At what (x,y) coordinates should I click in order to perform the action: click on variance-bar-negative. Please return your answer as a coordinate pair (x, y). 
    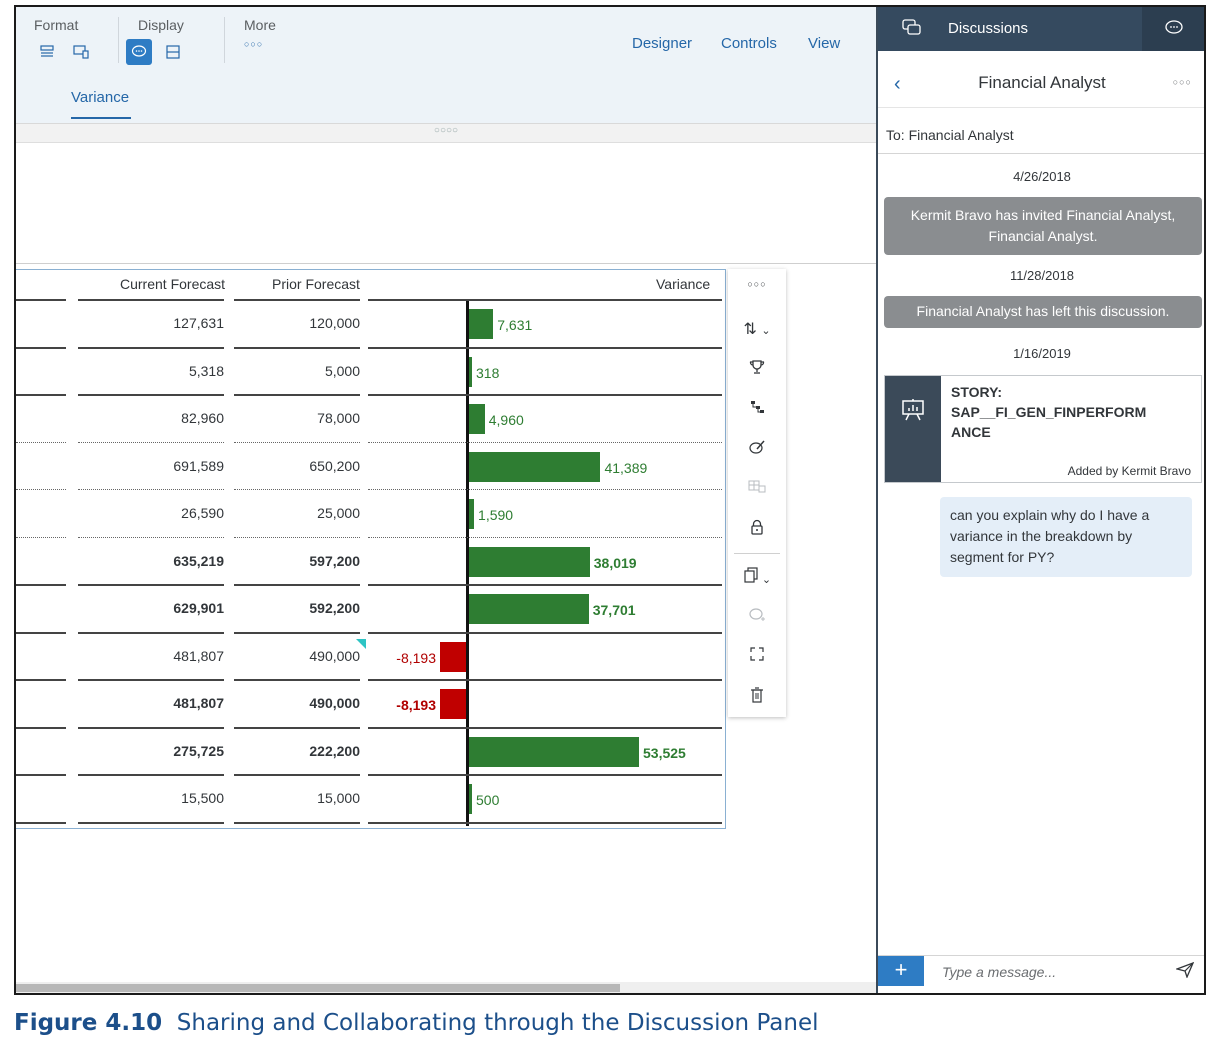
    Looking at the image, I should click on (452, 656).